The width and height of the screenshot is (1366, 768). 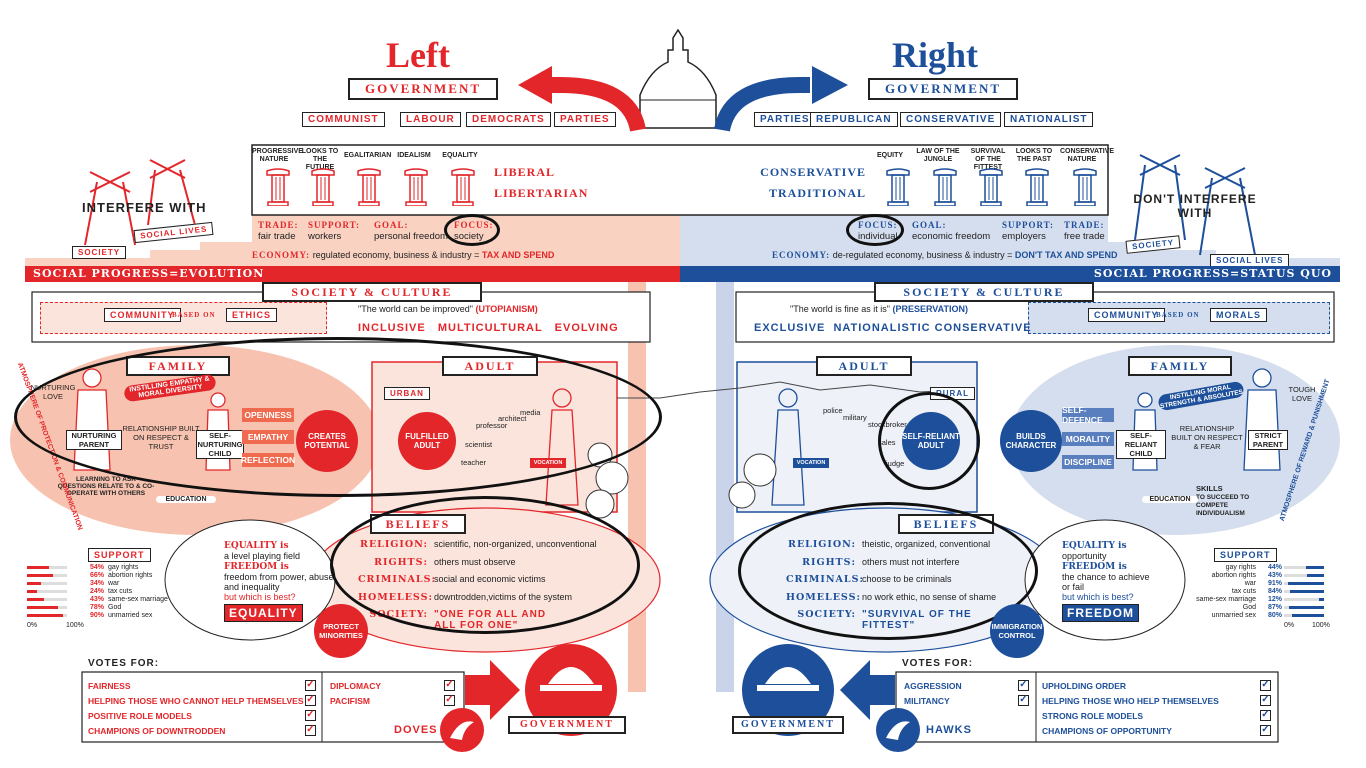 What do you see at coordinates (1130, 701) in the screenshot?
I see `vote-item: HELPING THOSE WHO HELP THEMSELVES` at bounding box center [1130, 701].